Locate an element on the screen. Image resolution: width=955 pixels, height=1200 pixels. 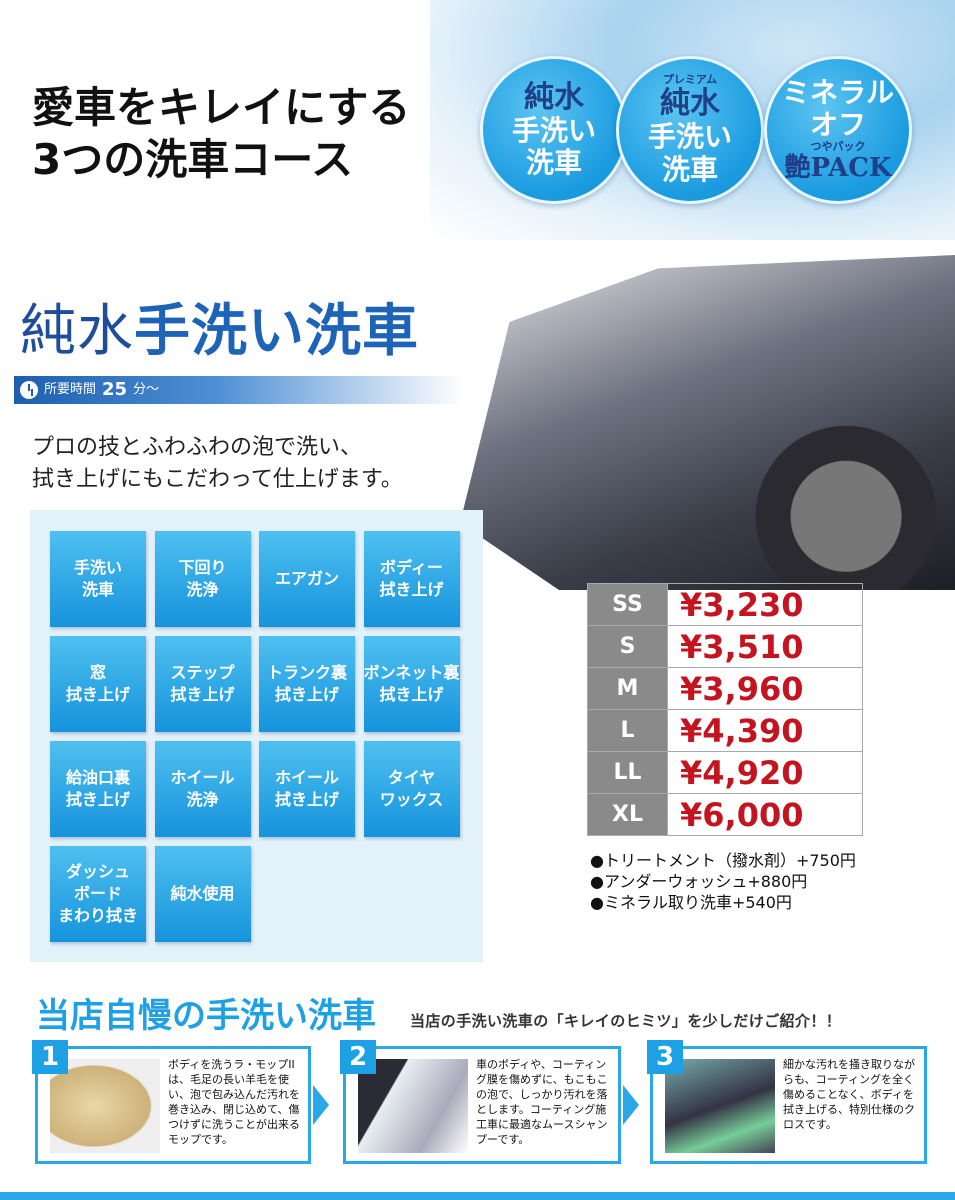
title-line: 3つの洗車コース is located at coordinates (193, 159).